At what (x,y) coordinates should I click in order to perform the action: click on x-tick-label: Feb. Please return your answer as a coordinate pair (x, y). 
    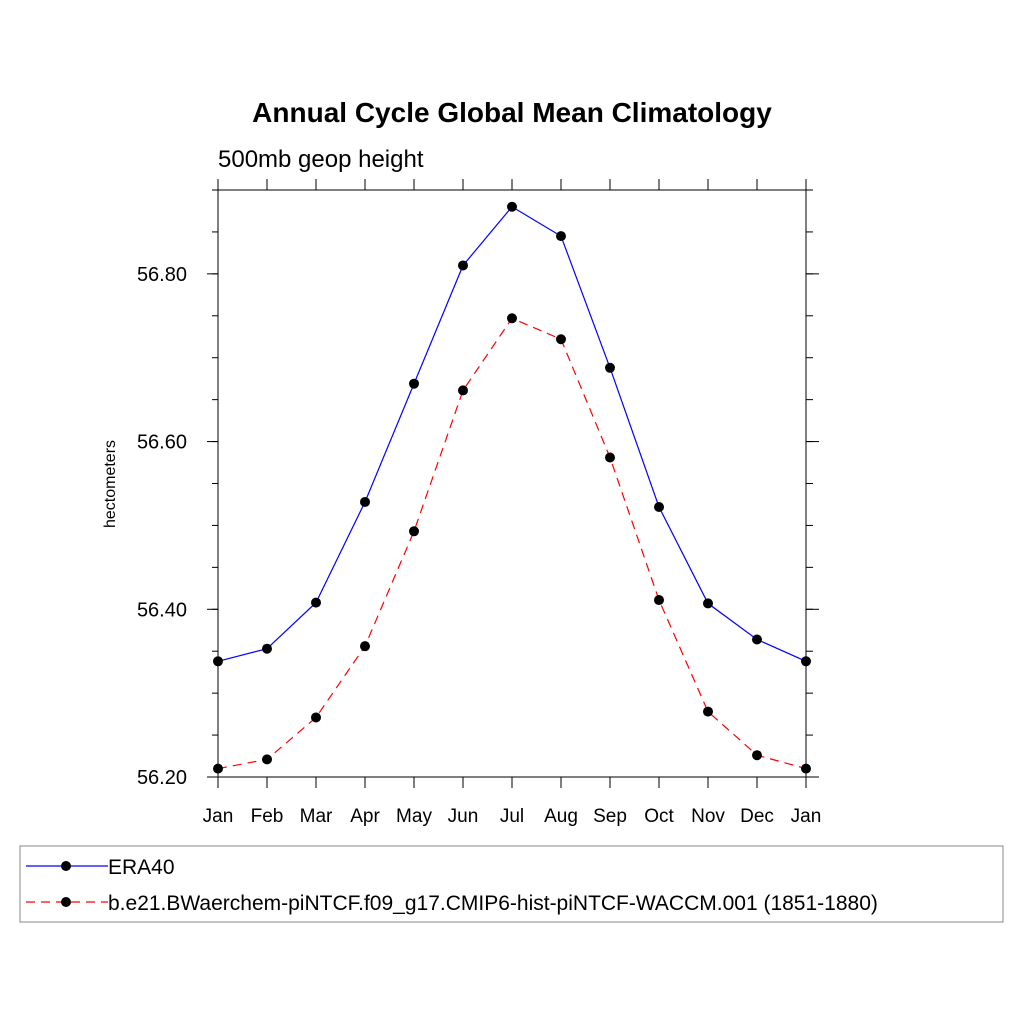
    Looking at the image, I should click on (267, 816).